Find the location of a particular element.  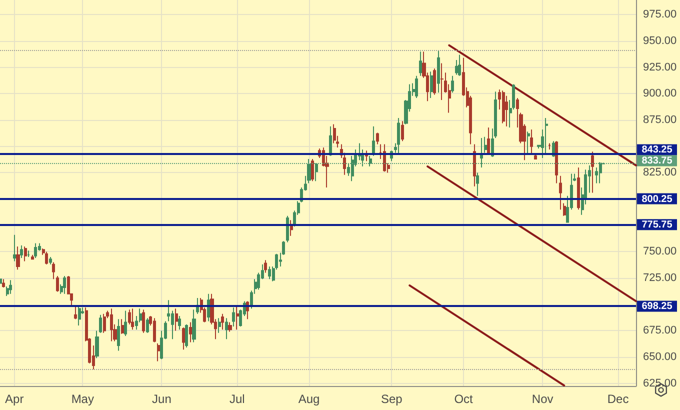

x-tick-label: Nov is located at coordinates (543, 399).